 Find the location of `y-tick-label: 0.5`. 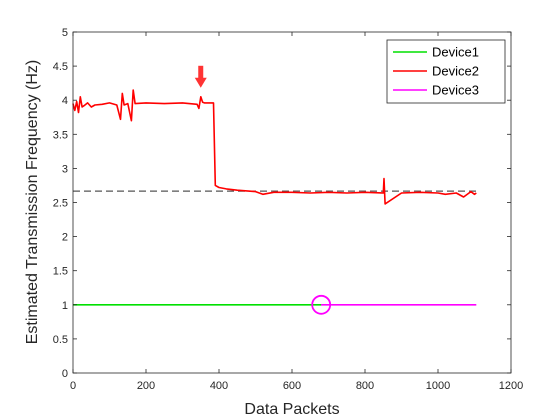

y-tick-label: 0.5 is located at coordinates (60, 340).